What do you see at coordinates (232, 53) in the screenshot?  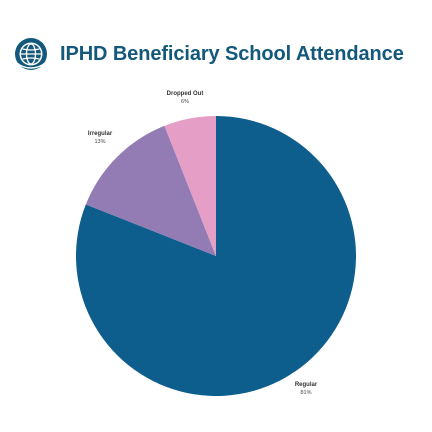 I see `page-title: IPHD Beneficiary School Attendance` at bounding box center [232, 53].